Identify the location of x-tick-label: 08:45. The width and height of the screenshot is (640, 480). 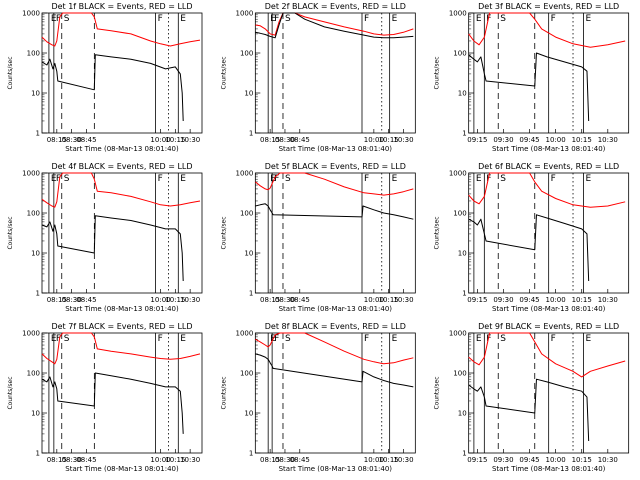
(300, 460).